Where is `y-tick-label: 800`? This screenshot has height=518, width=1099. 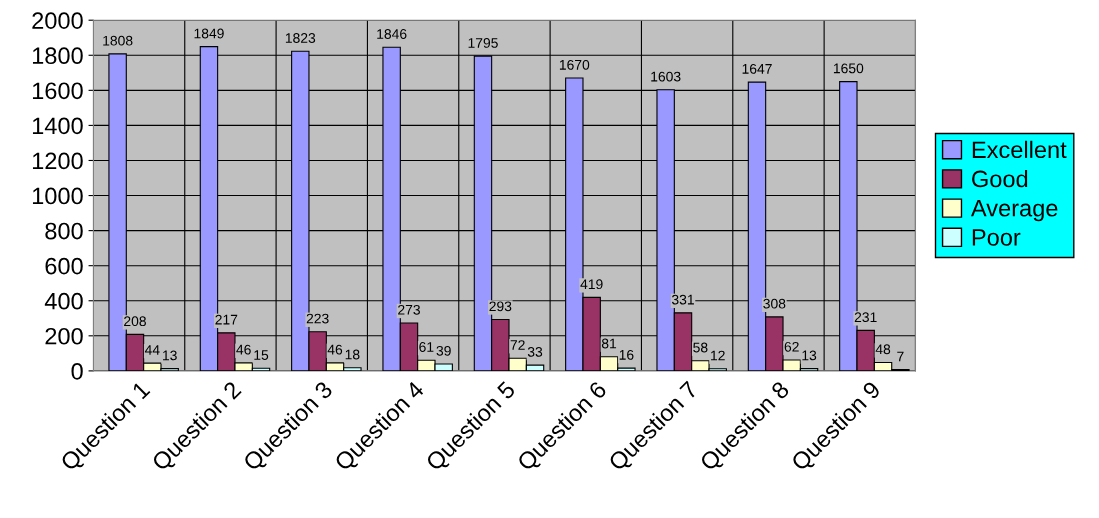 y-tick-label: 800 is located at coordinates (64, 231).